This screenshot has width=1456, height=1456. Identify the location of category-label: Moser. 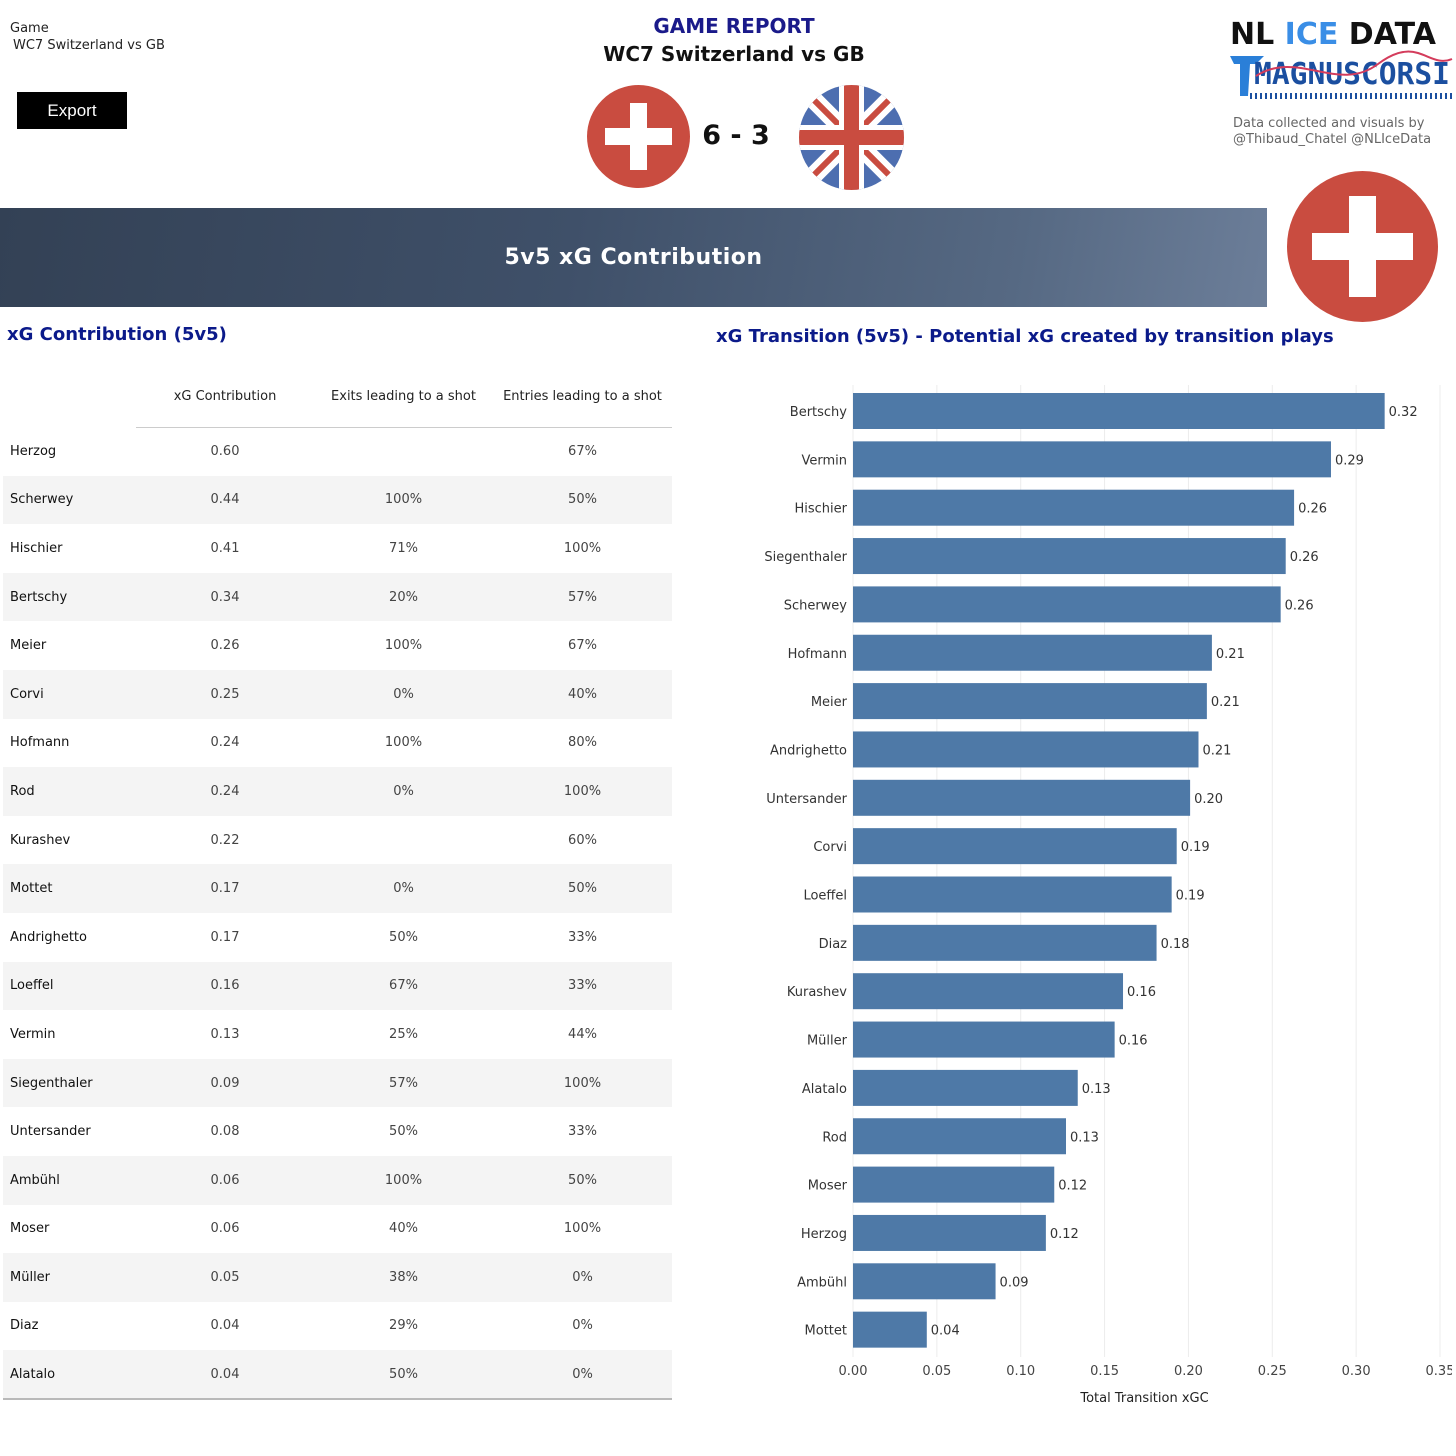
(828, 1186).